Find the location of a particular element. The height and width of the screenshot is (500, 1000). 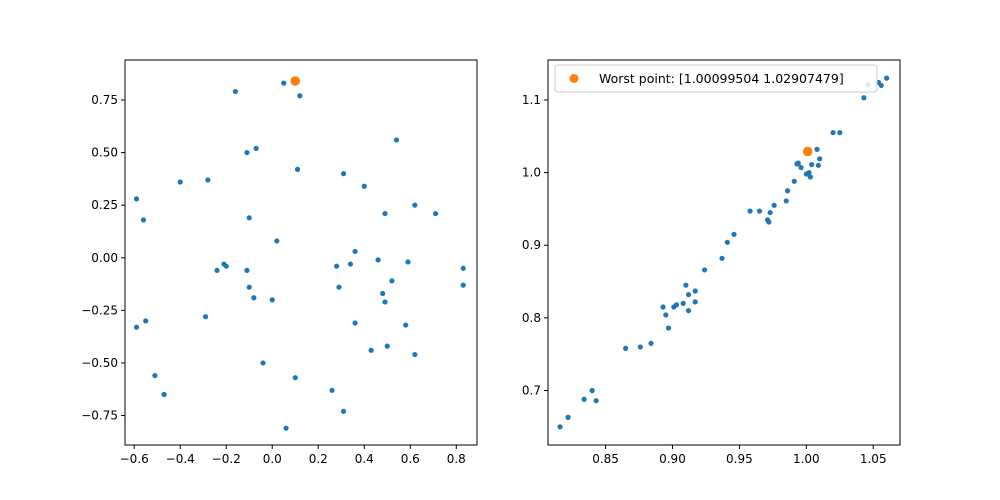

x-tick-label: 1.05 is located at coordinates (873, 459).